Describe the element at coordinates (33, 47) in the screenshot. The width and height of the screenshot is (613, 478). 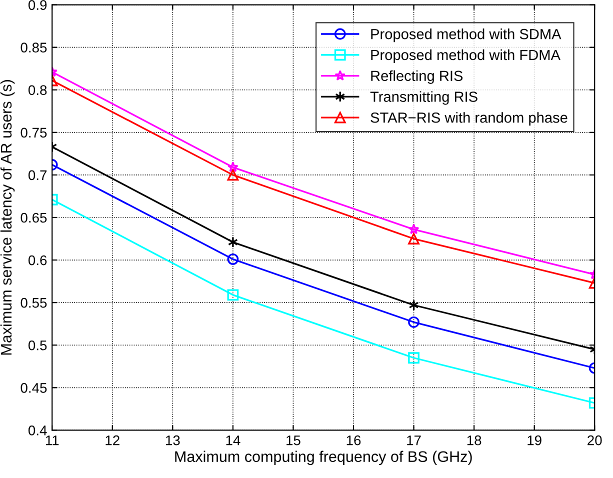
I see `y-tick-label: 0.85` at that location.